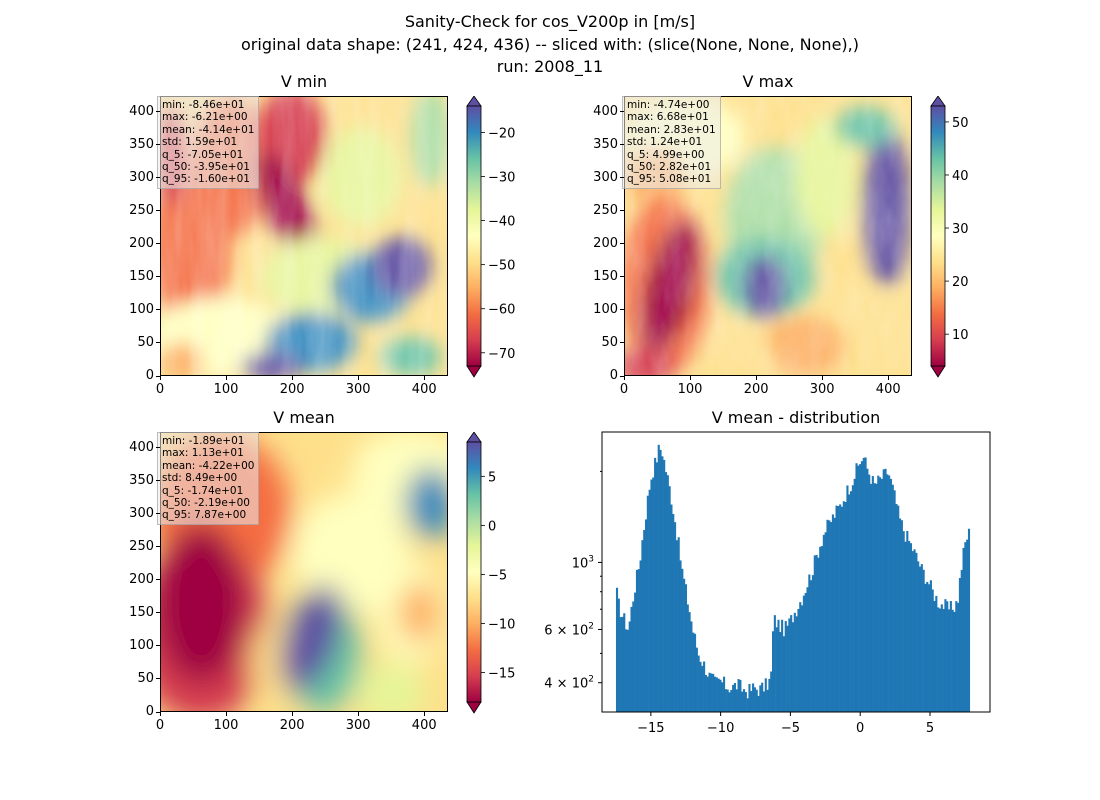 This screenshot has width=1100, height=800. I want to click on y-tick-label: 350, so click(605, 144).